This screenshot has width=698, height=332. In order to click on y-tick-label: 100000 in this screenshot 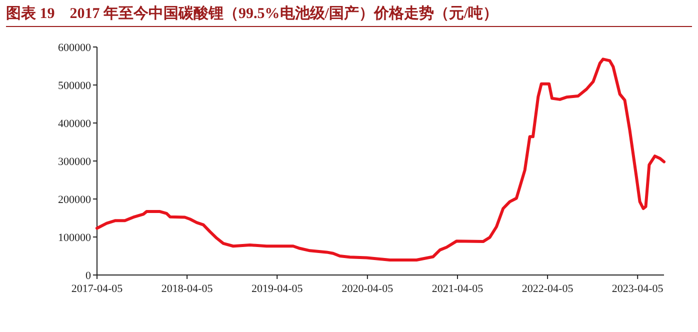, I will do `click(75, 238)`.